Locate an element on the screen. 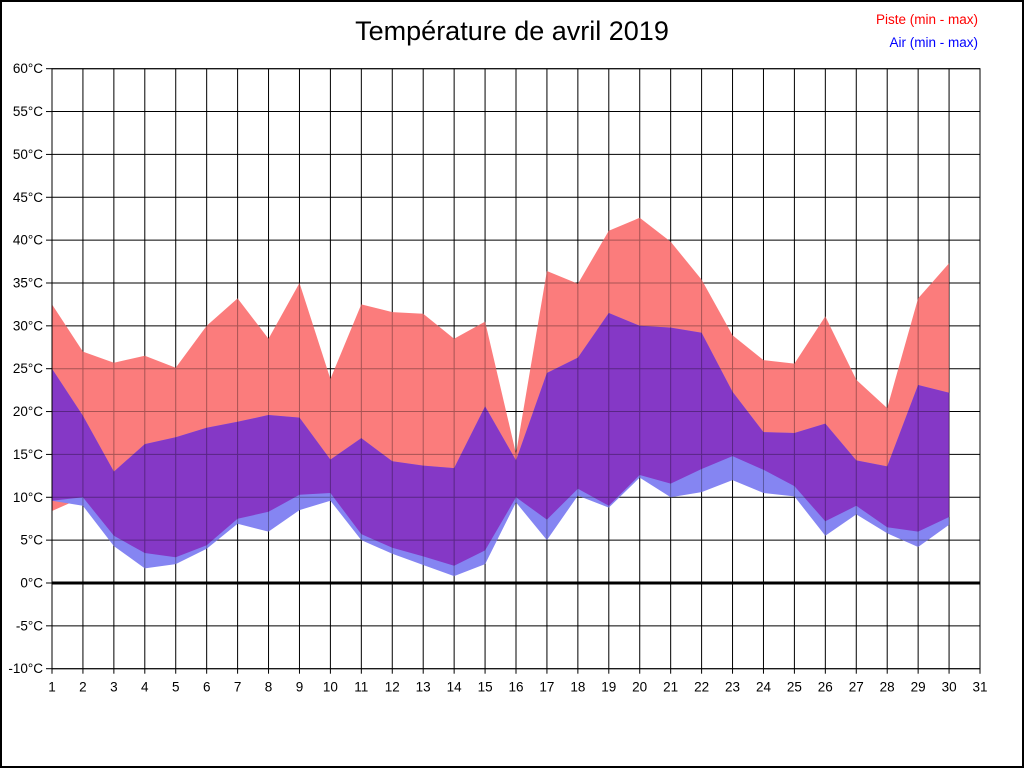 Image resolution: width=1024 pixels, height=768 pixels. svg-text: 45°C is located at coordinates (28, 197).